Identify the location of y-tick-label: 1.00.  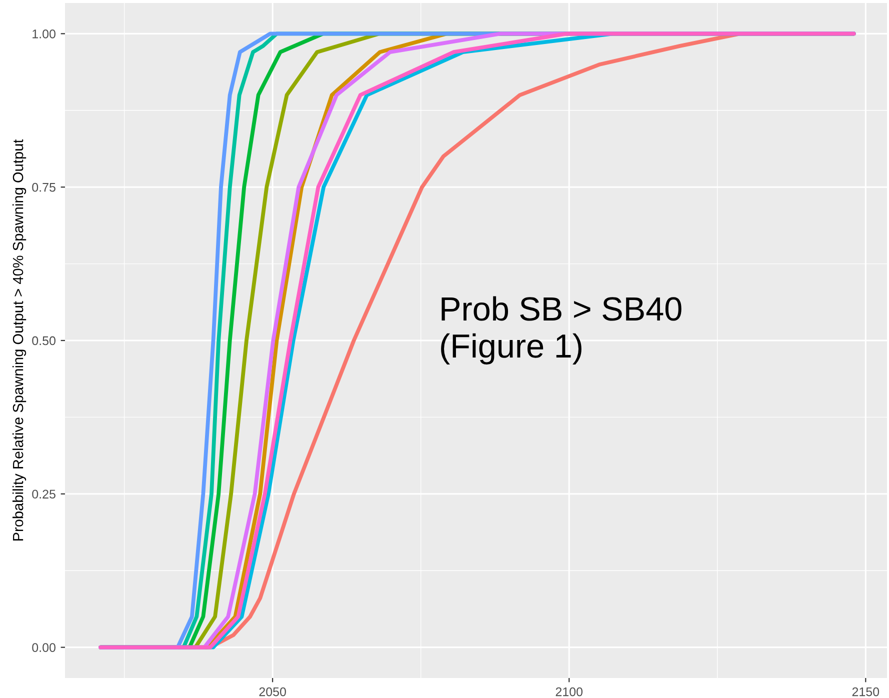
(44, 33).